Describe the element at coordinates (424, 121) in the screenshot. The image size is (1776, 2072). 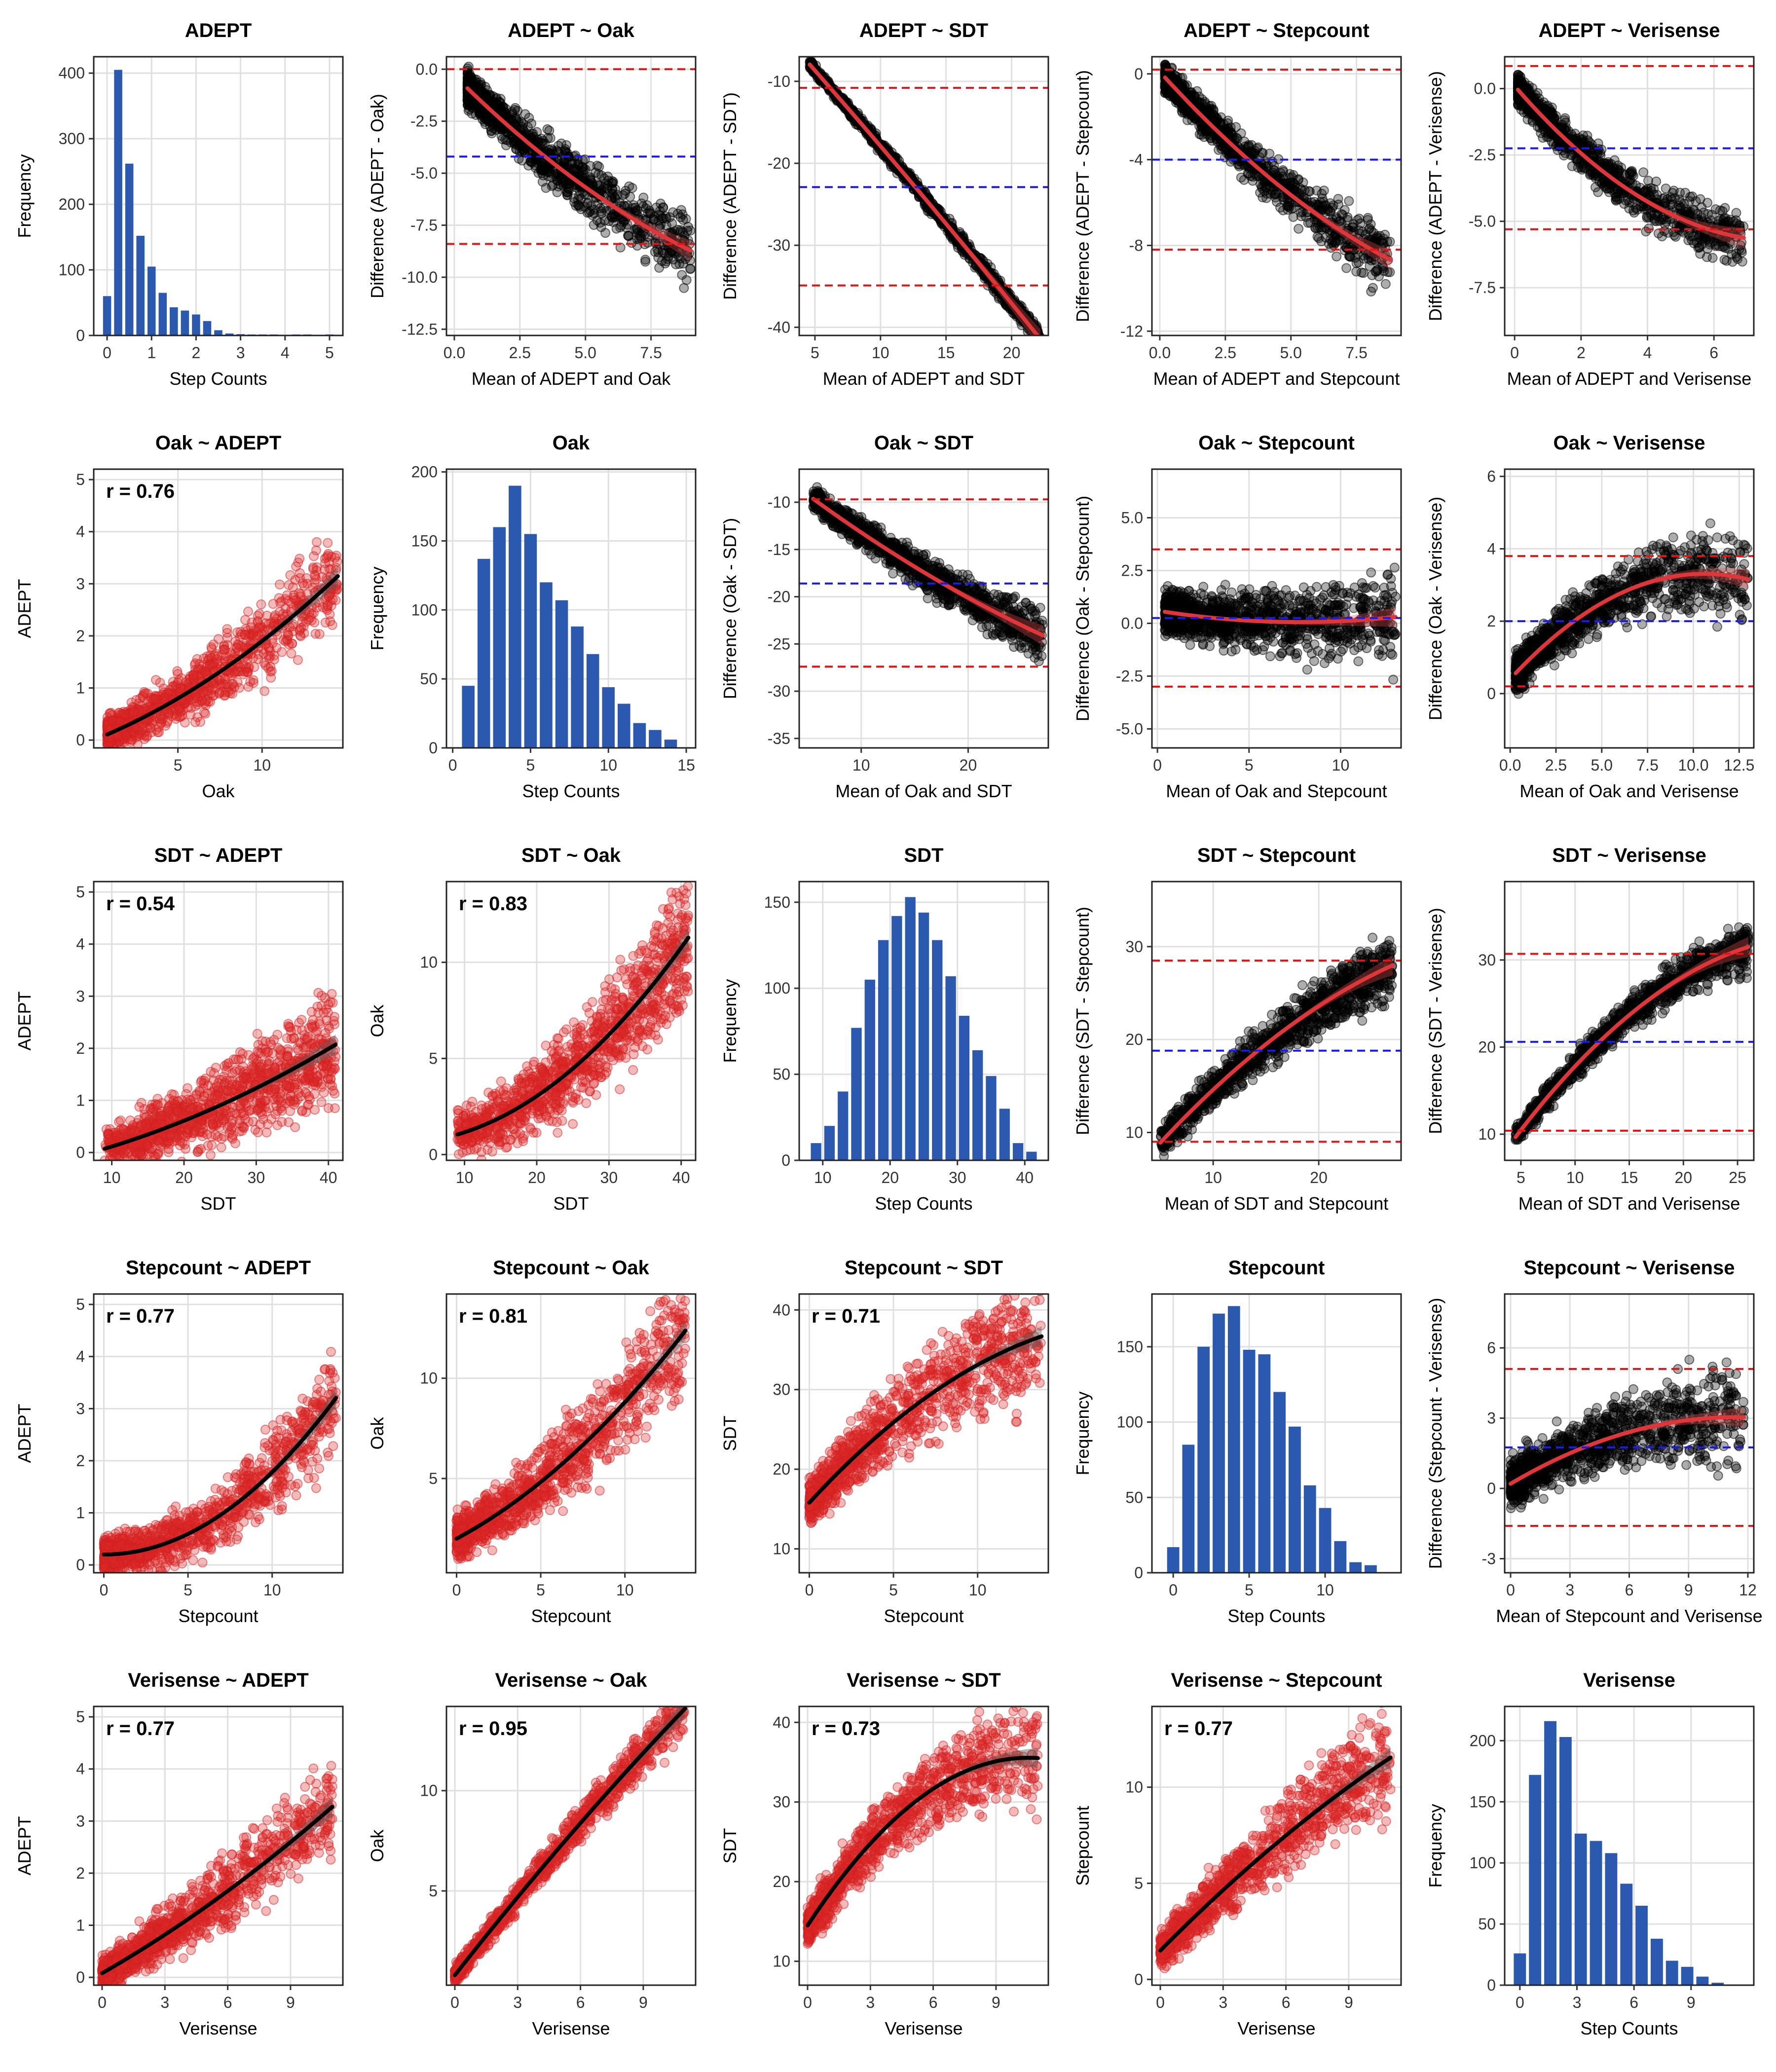
I see `y-tick-label: -2.5` at that location.